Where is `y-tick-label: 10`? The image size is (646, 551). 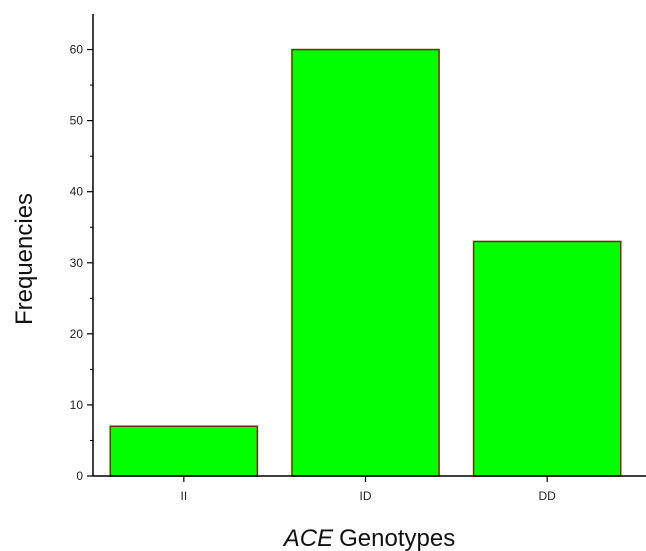
y-tick-label: 10 is located at coordinates (77, 405).